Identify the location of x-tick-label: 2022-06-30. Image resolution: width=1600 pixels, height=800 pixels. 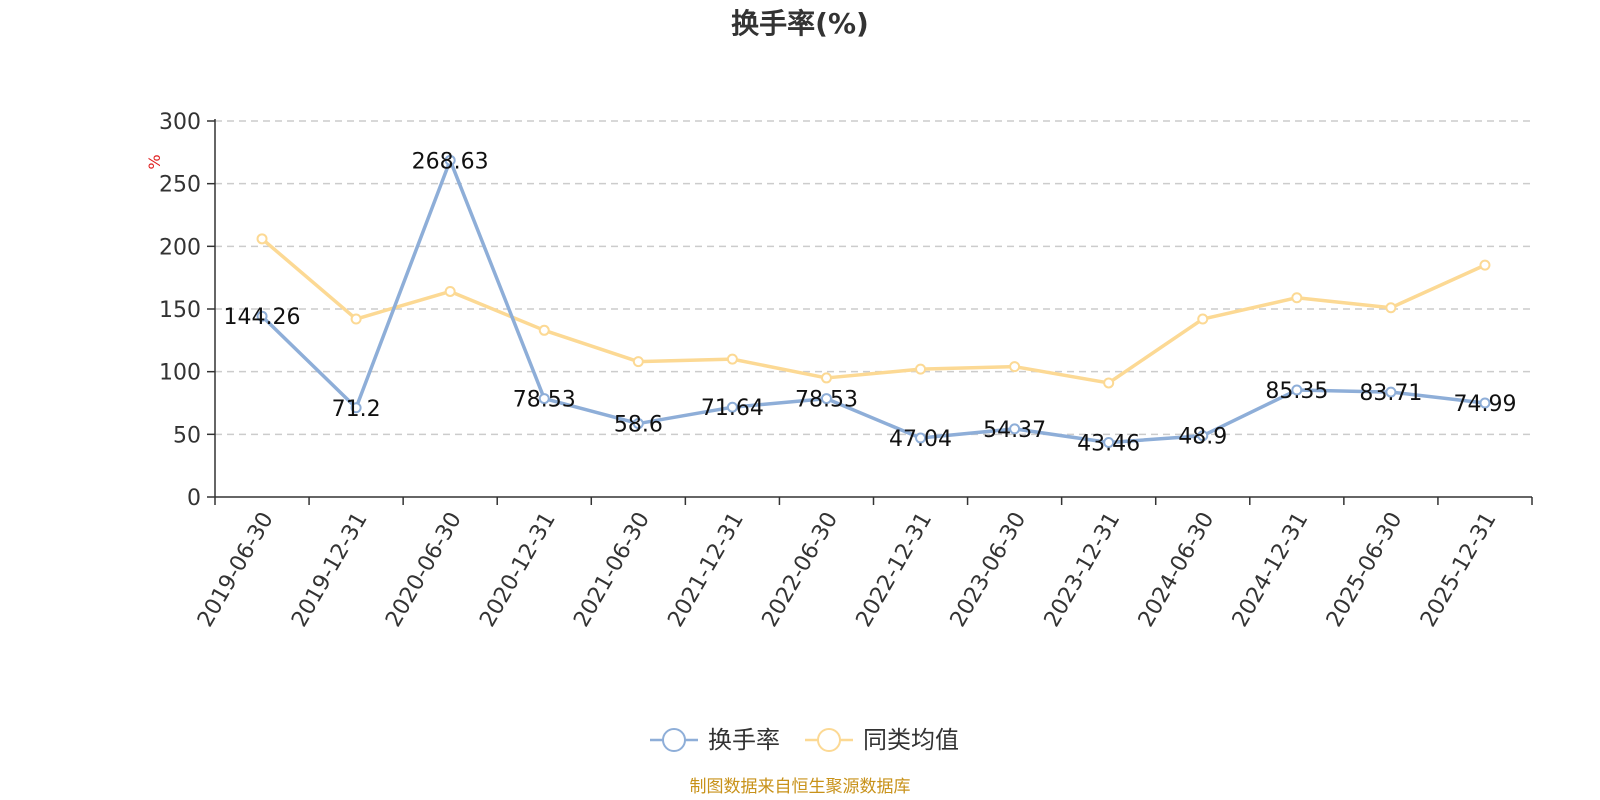
(801, 569).